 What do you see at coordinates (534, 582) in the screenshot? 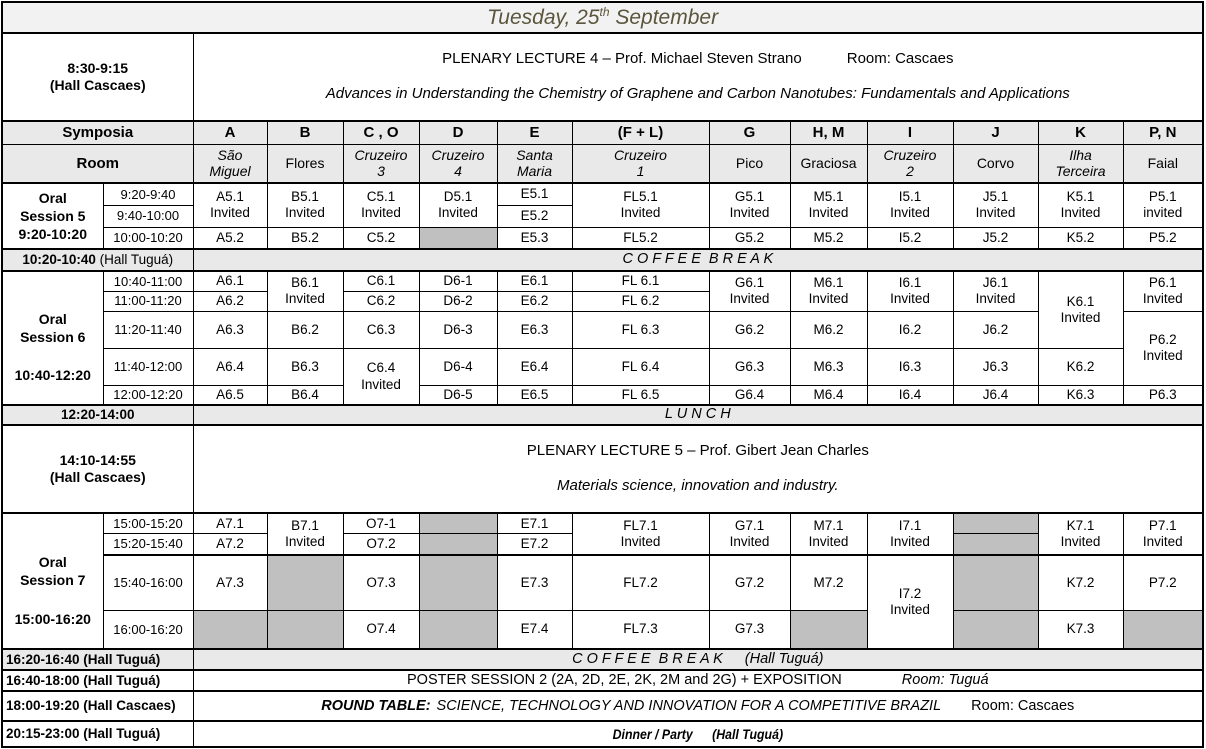
I see `session-cell: E7.3` at bounding box center [534, 582].